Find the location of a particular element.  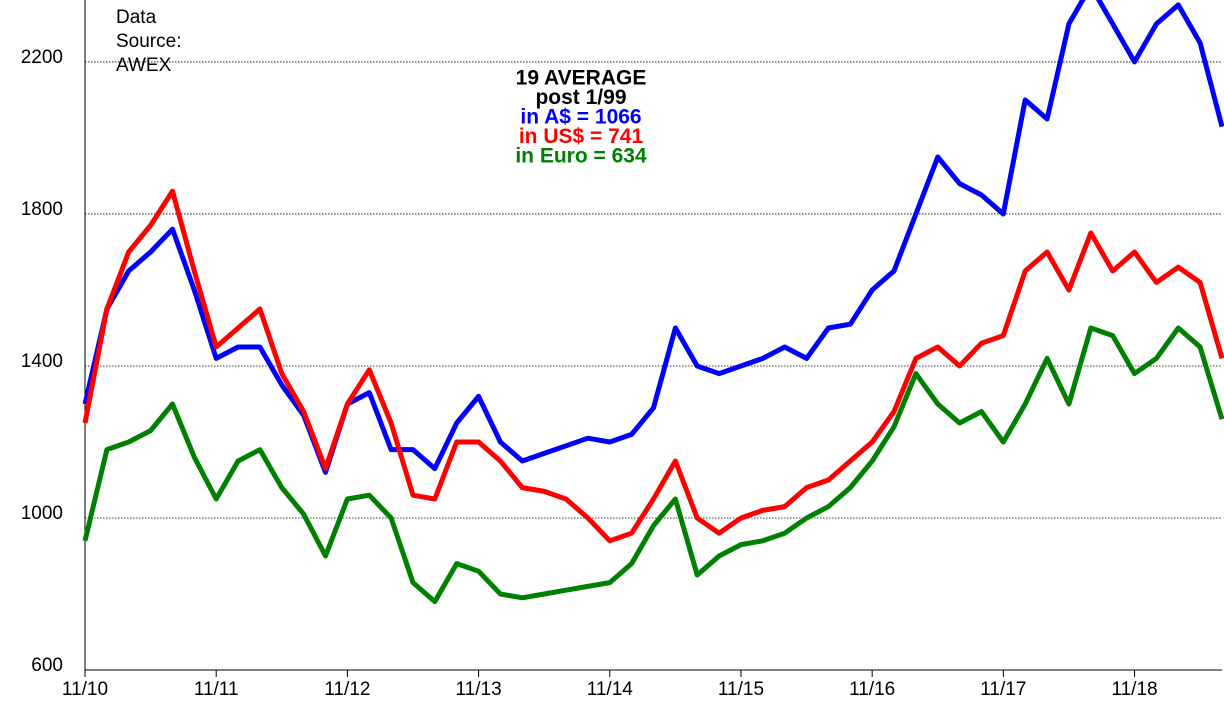

x-tick-label: 11/15 is located at coordinates (741, 689).